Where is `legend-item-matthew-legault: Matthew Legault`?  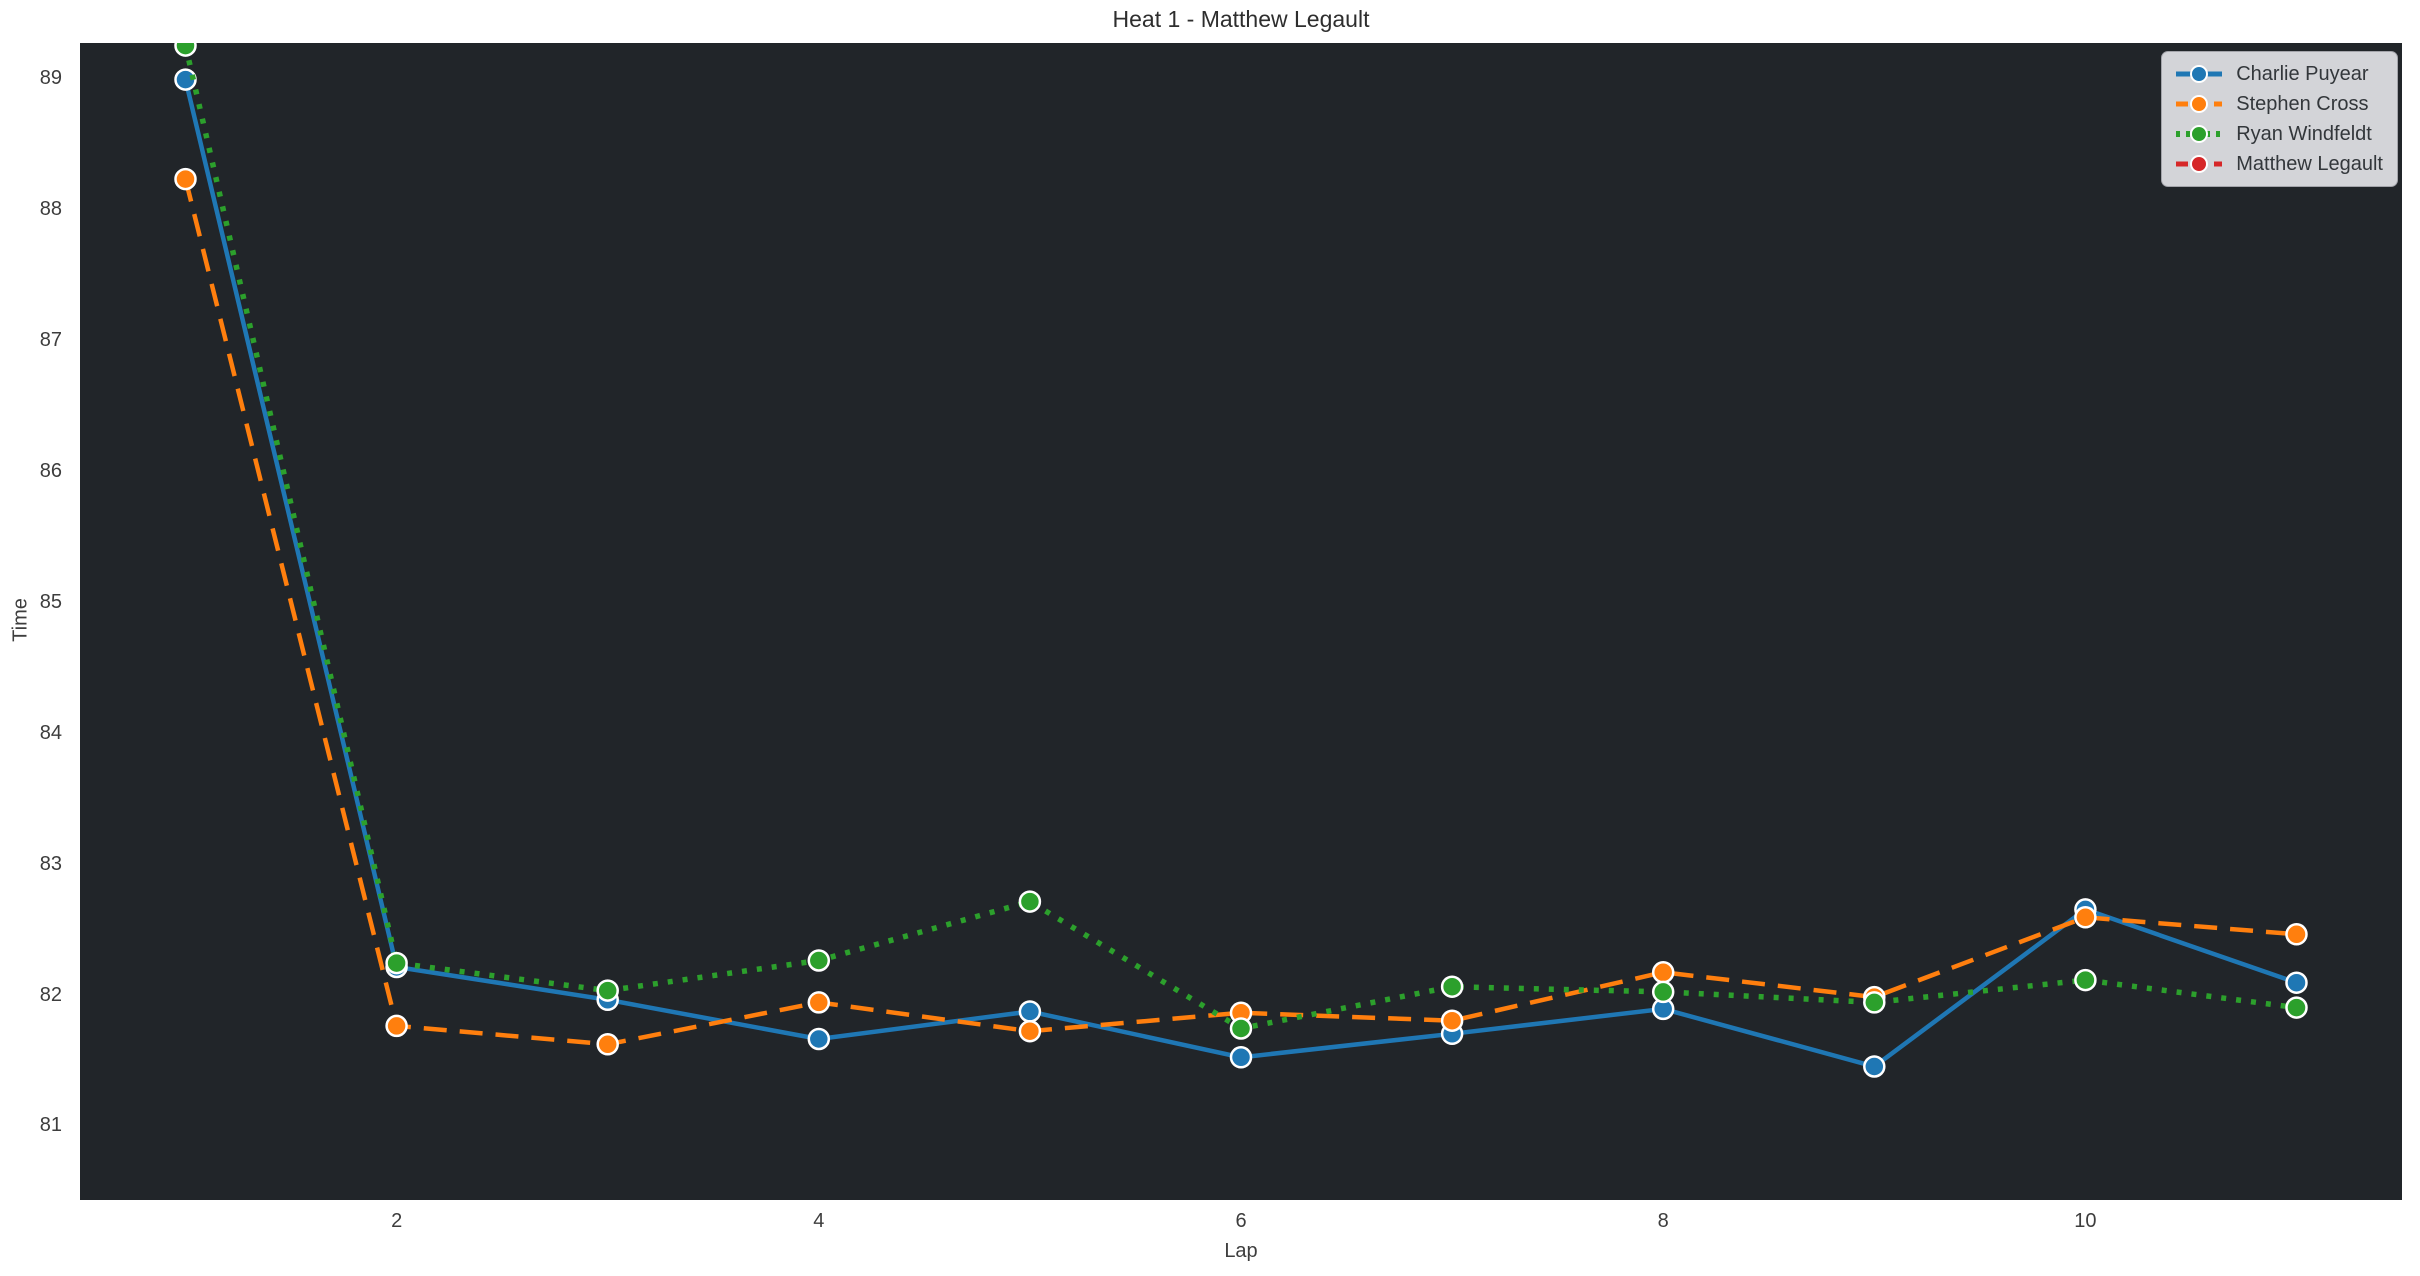 legend-item-matthew-legault: Matthew Legault is located at coordinates (2278, 164).